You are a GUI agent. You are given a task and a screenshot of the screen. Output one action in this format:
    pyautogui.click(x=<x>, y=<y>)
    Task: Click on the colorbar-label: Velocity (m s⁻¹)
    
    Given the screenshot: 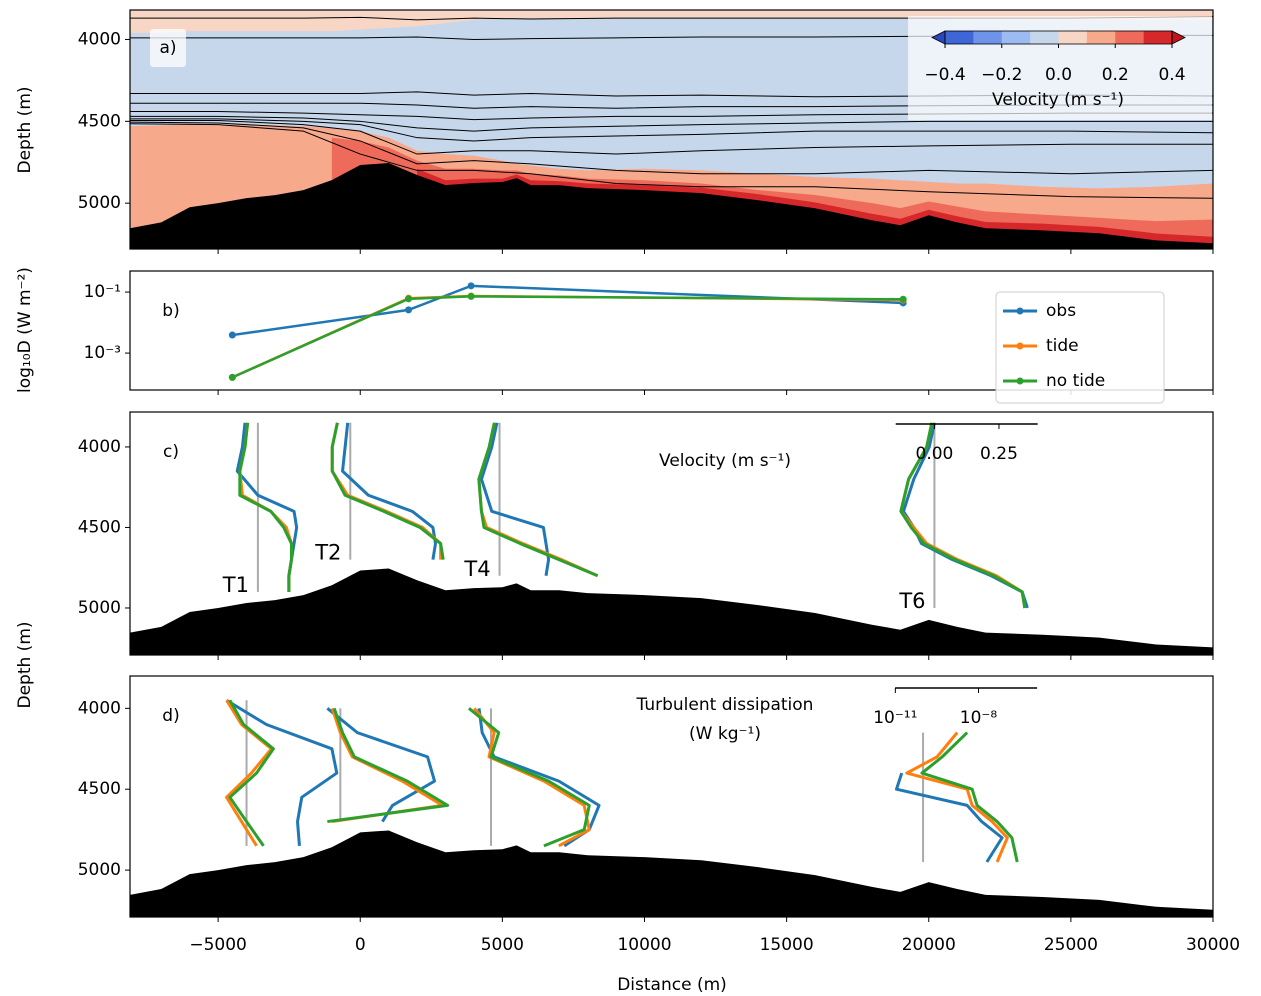 What is the action you would take?
    pyautogui.click(x=1058, y=100)
    